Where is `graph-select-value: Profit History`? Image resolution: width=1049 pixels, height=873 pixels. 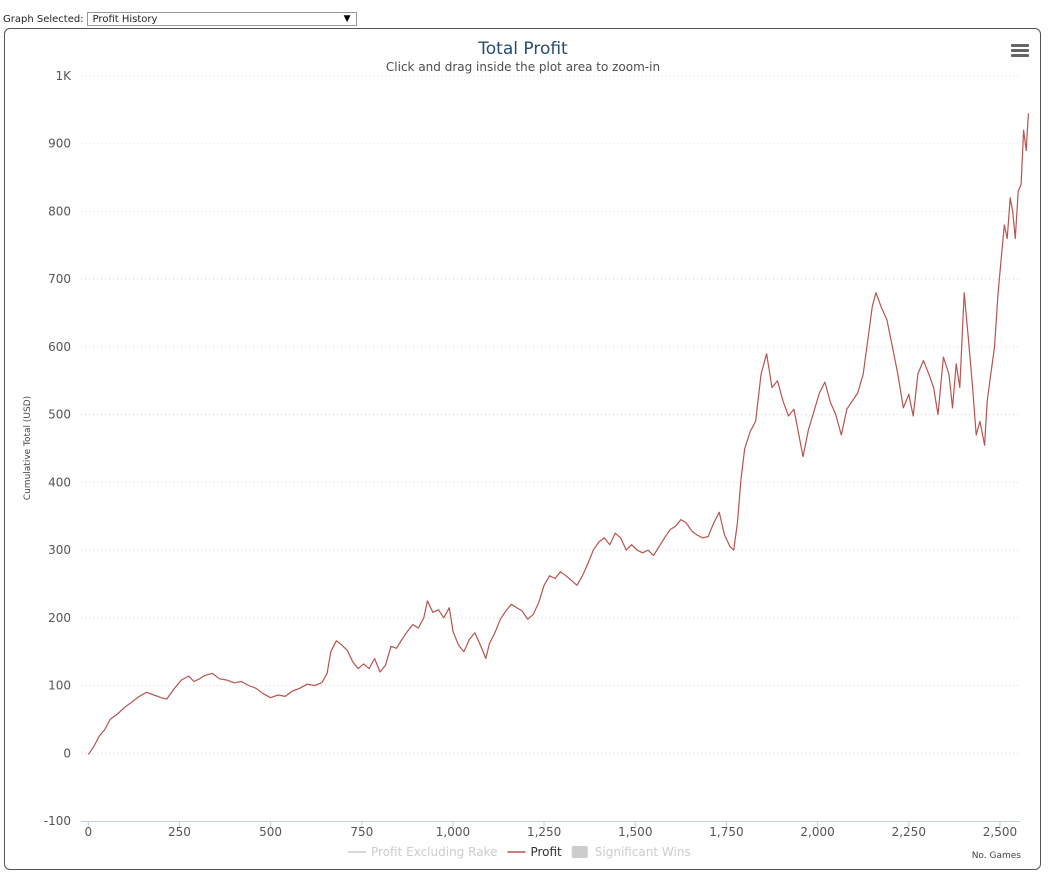 graph-select-value: Profit History is located at coordinates (125, 19).